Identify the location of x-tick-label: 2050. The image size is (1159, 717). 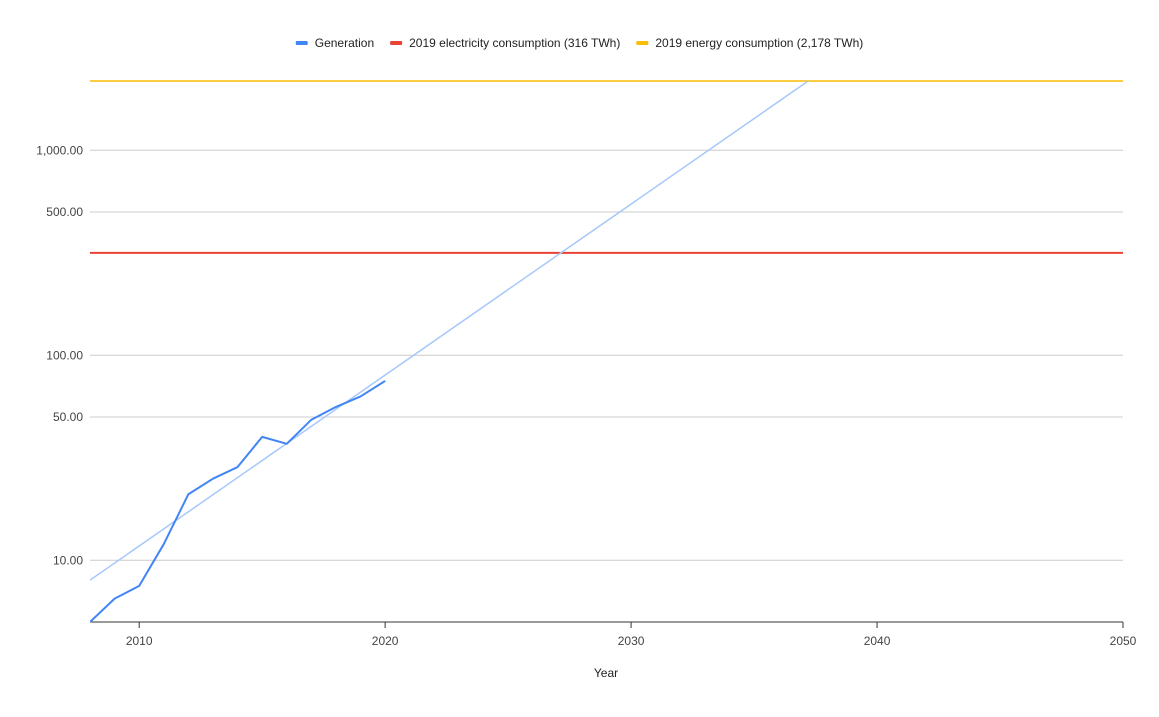
(1123, 641).